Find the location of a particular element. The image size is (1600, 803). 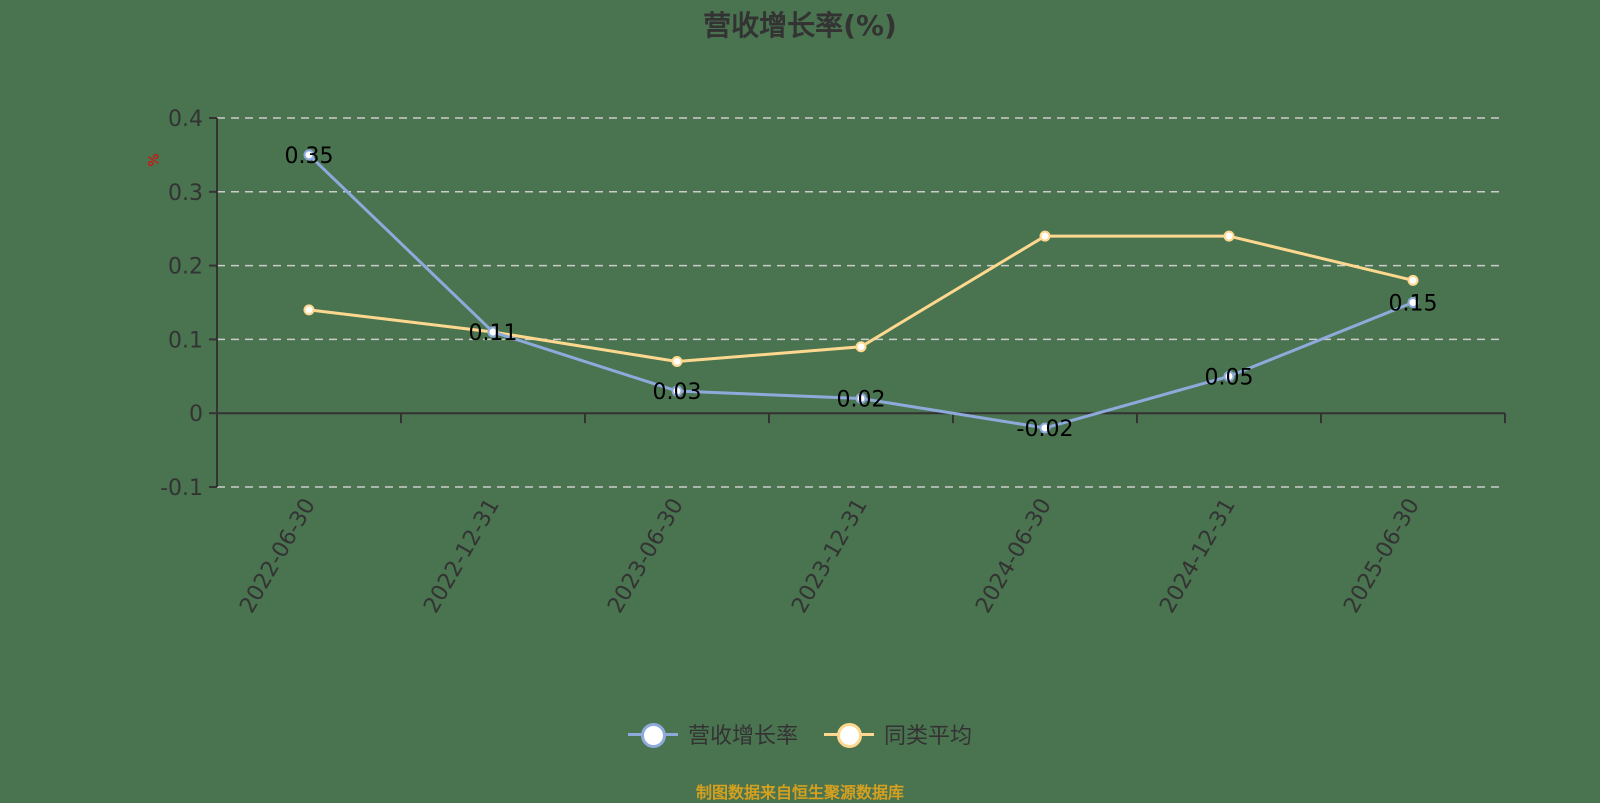

data-label: 0.02 is located at coordinates (861, 399).